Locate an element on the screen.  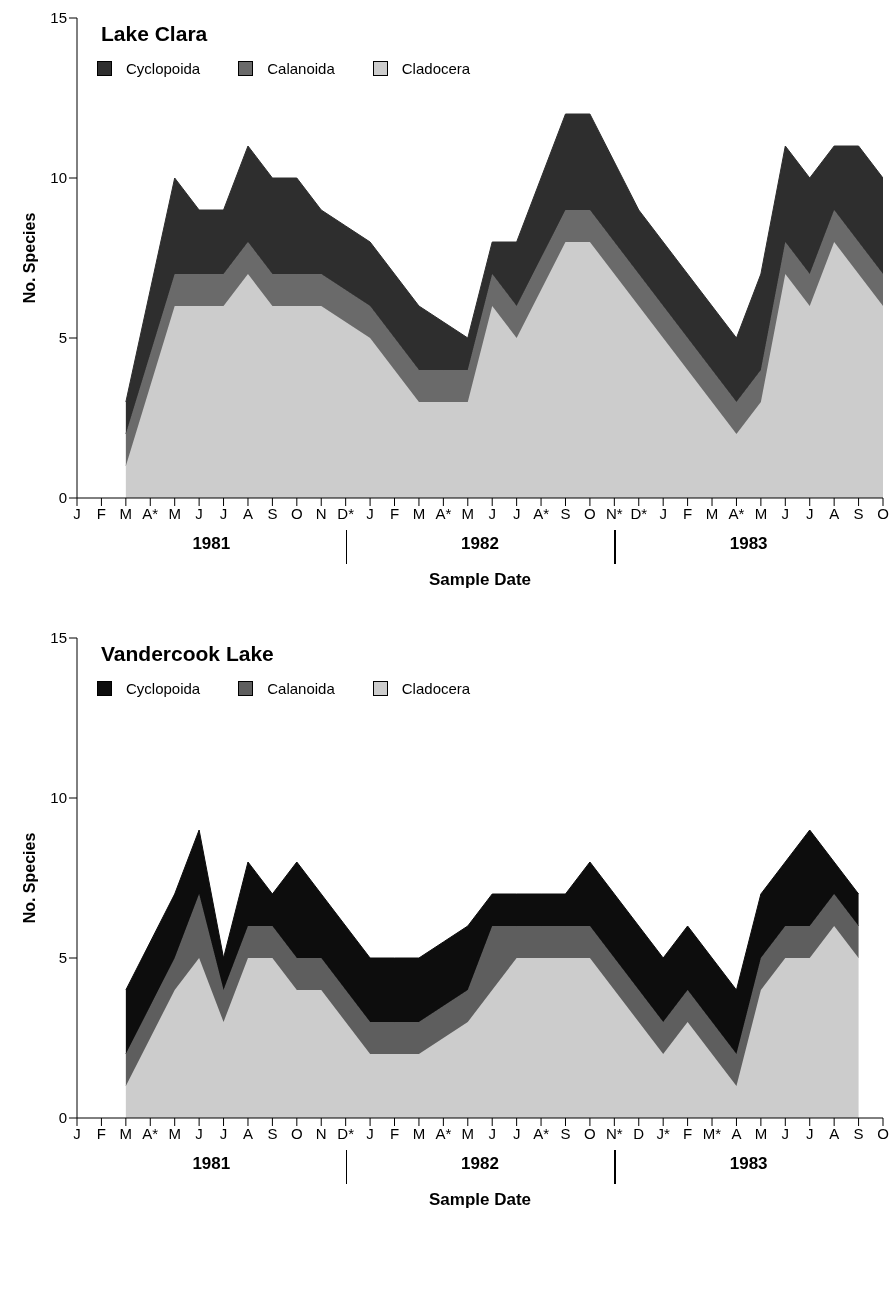
chart-title: Vandercook Lake is located at coordinates (187, 654).